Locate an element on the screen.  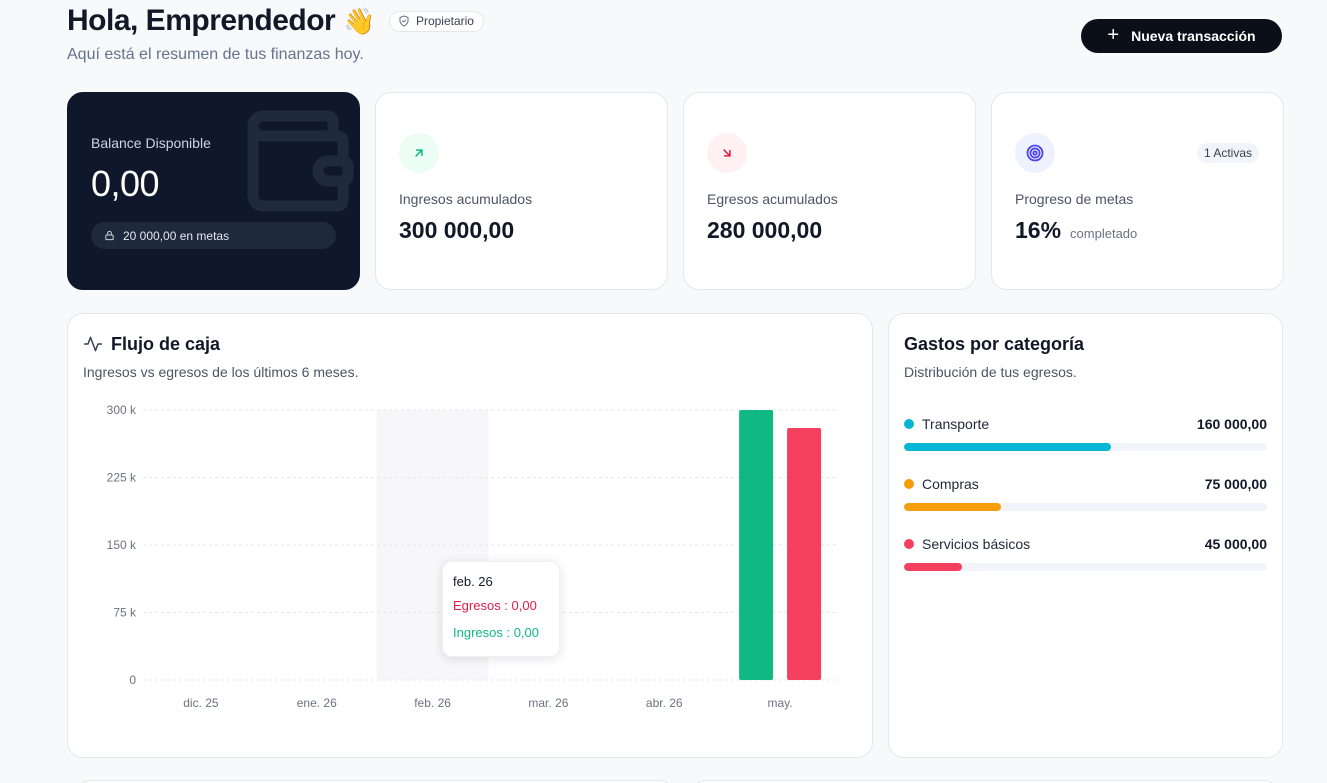
y-tick-label: 150 k is located at coordinates (122, 545).